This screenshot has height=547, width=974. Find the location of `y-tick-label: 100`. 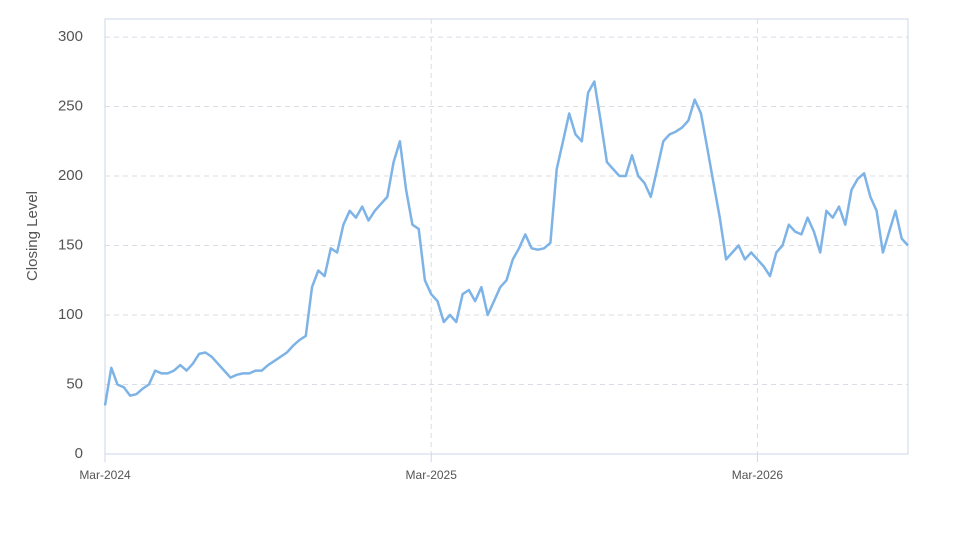

y-tick-label: 100 is located at coordinates (70, 314).